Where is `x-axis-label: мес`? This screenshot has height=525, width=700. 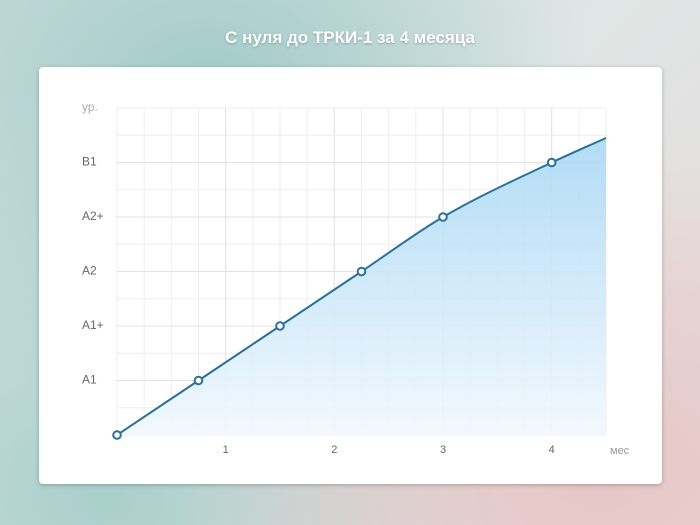 x-axis-label: мес is located at coordinates (620, 451).